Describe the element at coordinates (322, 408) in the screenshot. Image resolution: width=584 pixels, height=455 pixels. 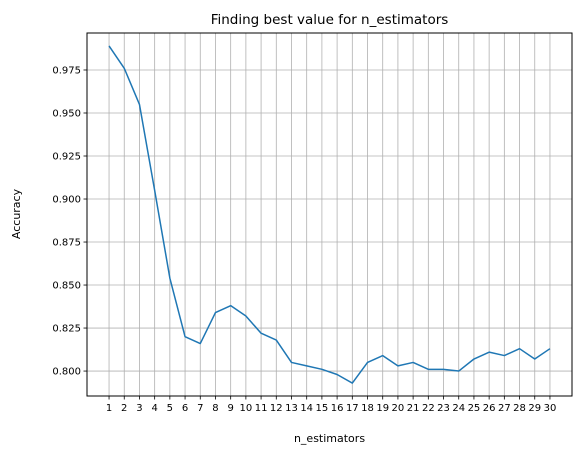
I see `x-tick-label: 15` at that location.